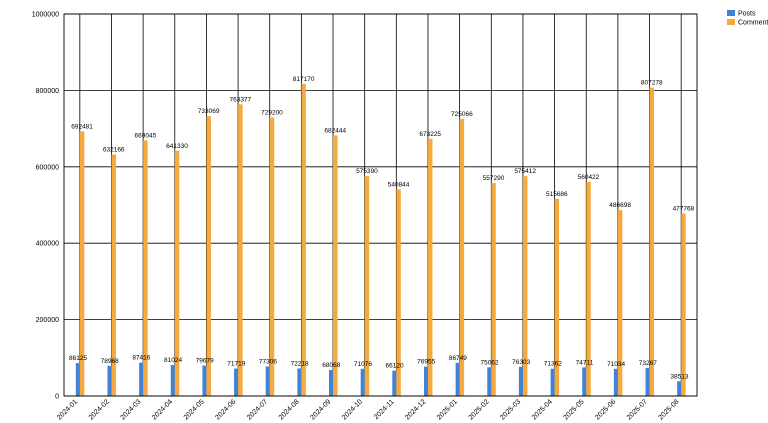 The width and height of the screenshot is (768, 423). What do you see at coordinates (637, 409) in the screenshot?
I see `x-tick-label: 2025-07` at bounding box center [637, 409].